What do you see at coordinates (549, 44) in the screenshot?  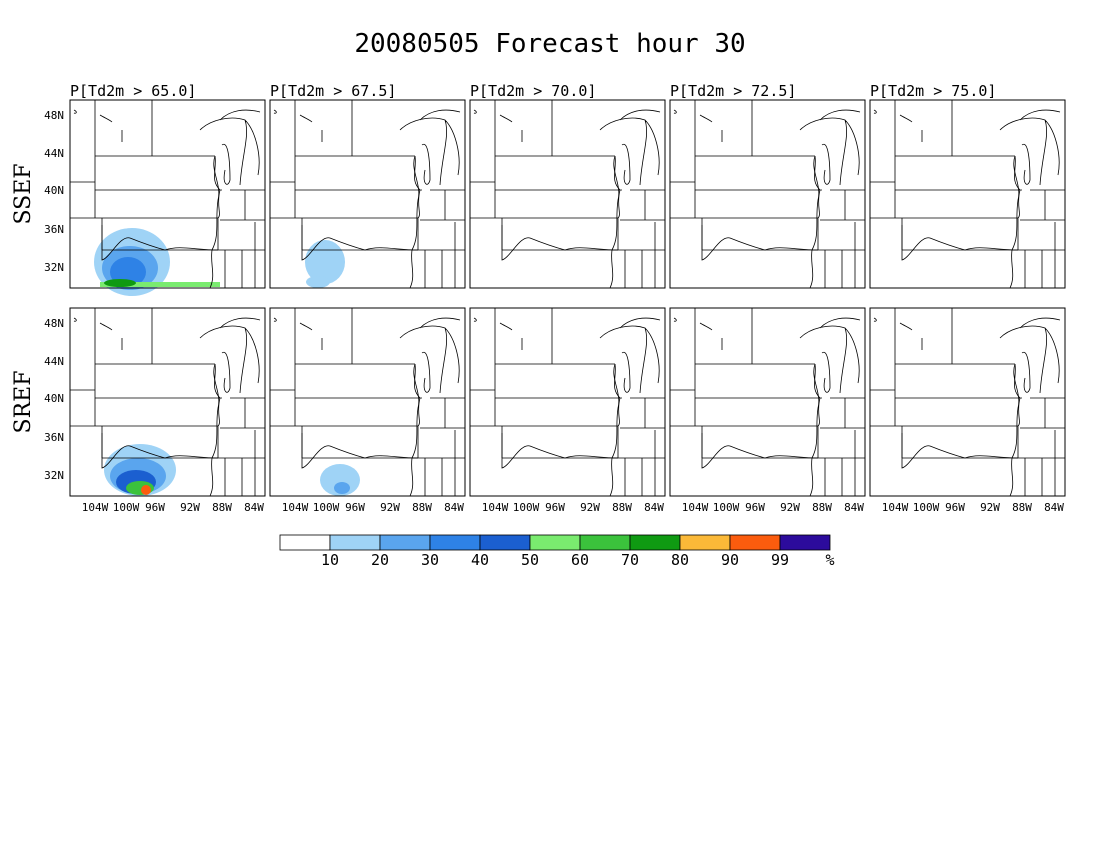 I see `title: 20080505 Forecast hour 30` at bounding box center [549, 44].